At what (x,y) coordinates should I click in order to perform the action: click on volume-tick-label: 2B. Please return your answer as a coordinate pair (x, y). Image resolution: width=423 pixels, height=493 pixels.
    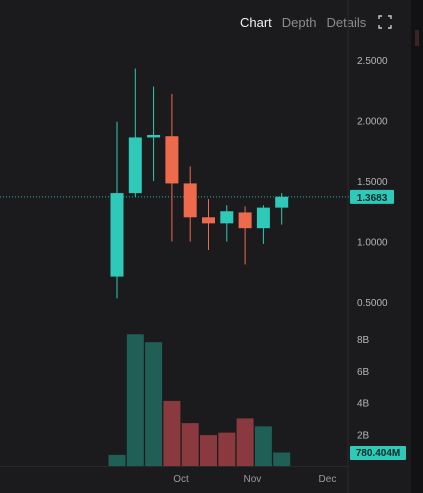
    Looking at the image, I should click on (363, 435).